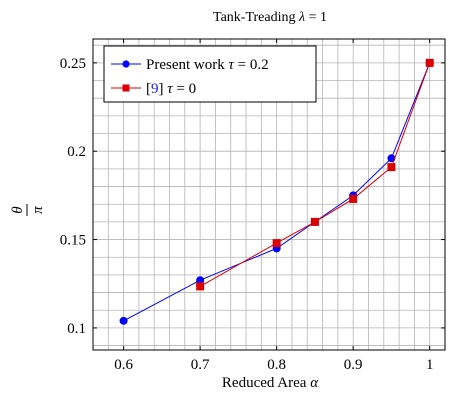 The image size is (449, 397). What do you see at coordinates (207, 65) in the screenshot?
I see `legend-label-present-work: Present work τ = 0.2` at bounding box center [207, 65].